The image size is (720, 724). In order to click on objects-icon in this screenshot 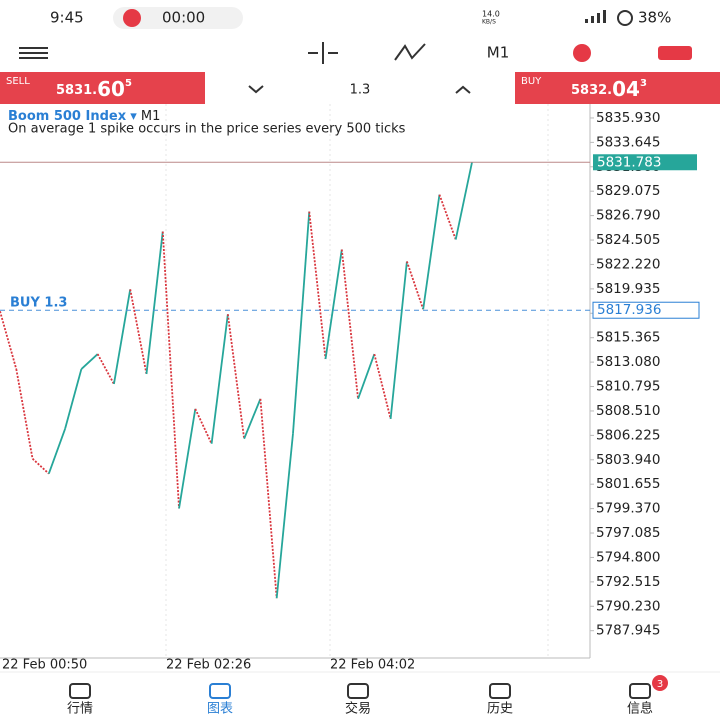, I will do `click(675, 53)`.